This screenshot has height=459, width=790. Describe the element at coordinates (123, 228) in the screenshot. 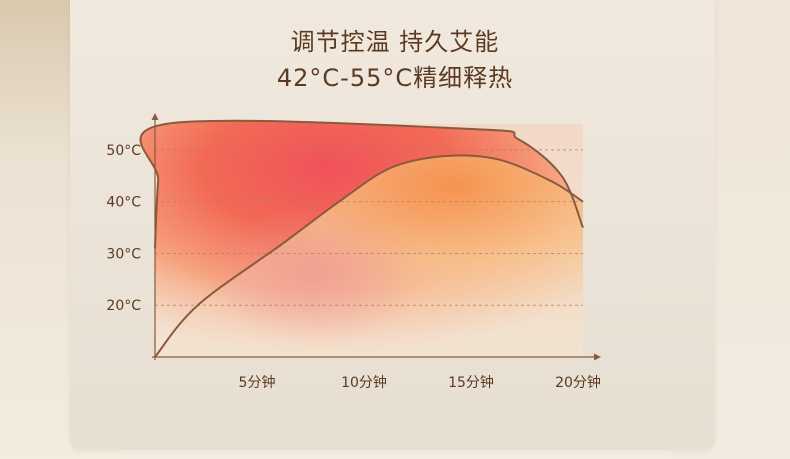

I see `y-tick-labels: 20°C 30°C 40°C 50°C` at that location.